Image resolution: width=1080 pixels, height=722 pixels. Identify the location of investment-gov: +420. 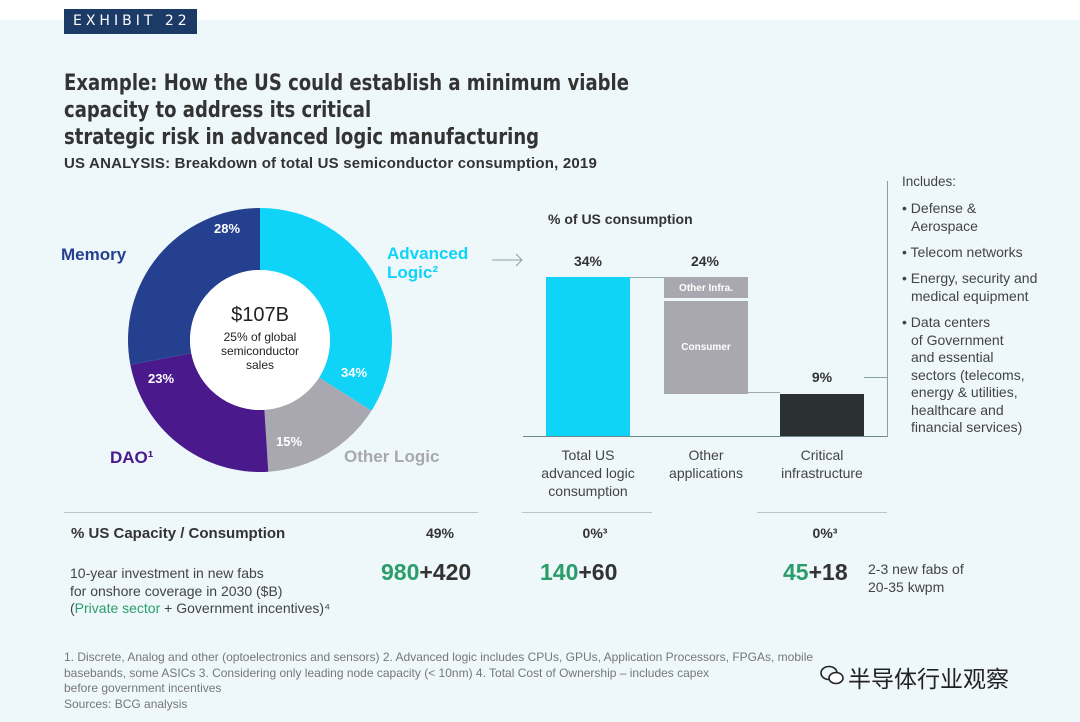
(445, 572).